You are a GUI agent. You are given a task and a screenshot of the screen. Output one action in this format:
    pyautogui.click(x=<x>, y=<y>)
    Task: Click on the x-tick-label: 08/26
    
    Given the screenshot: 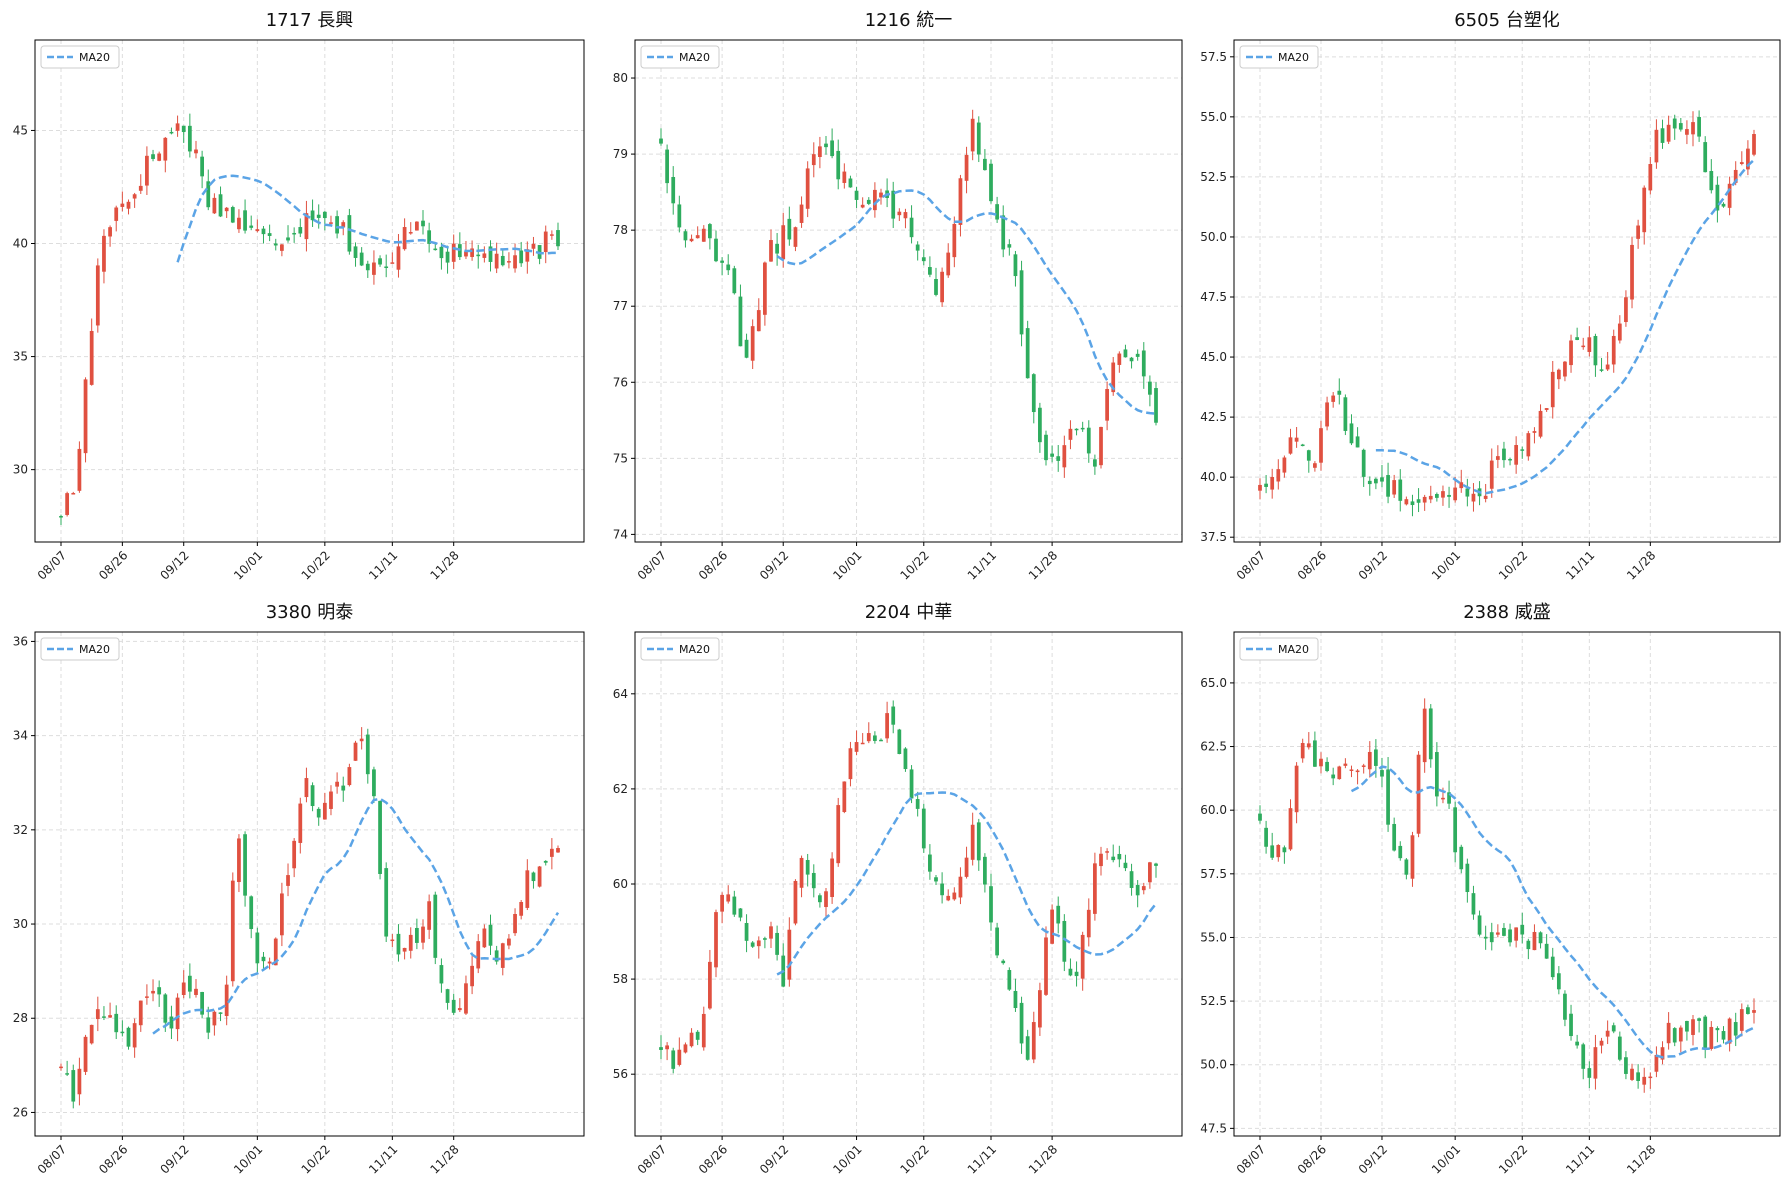 What is the action you would take?
    pyautogui.click(x=1312, y=1159)
    